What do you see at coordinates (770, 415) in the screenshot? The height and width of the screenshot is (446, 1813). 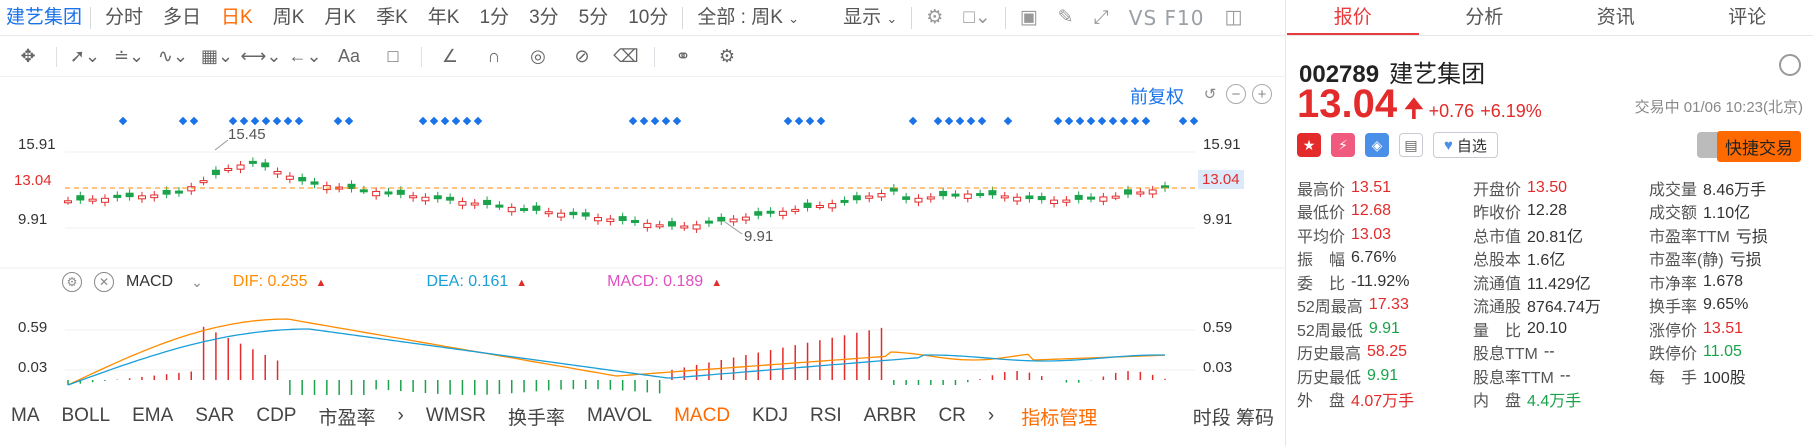 I see `indicator-tab: KDJ` at bounding box center [770, 415].